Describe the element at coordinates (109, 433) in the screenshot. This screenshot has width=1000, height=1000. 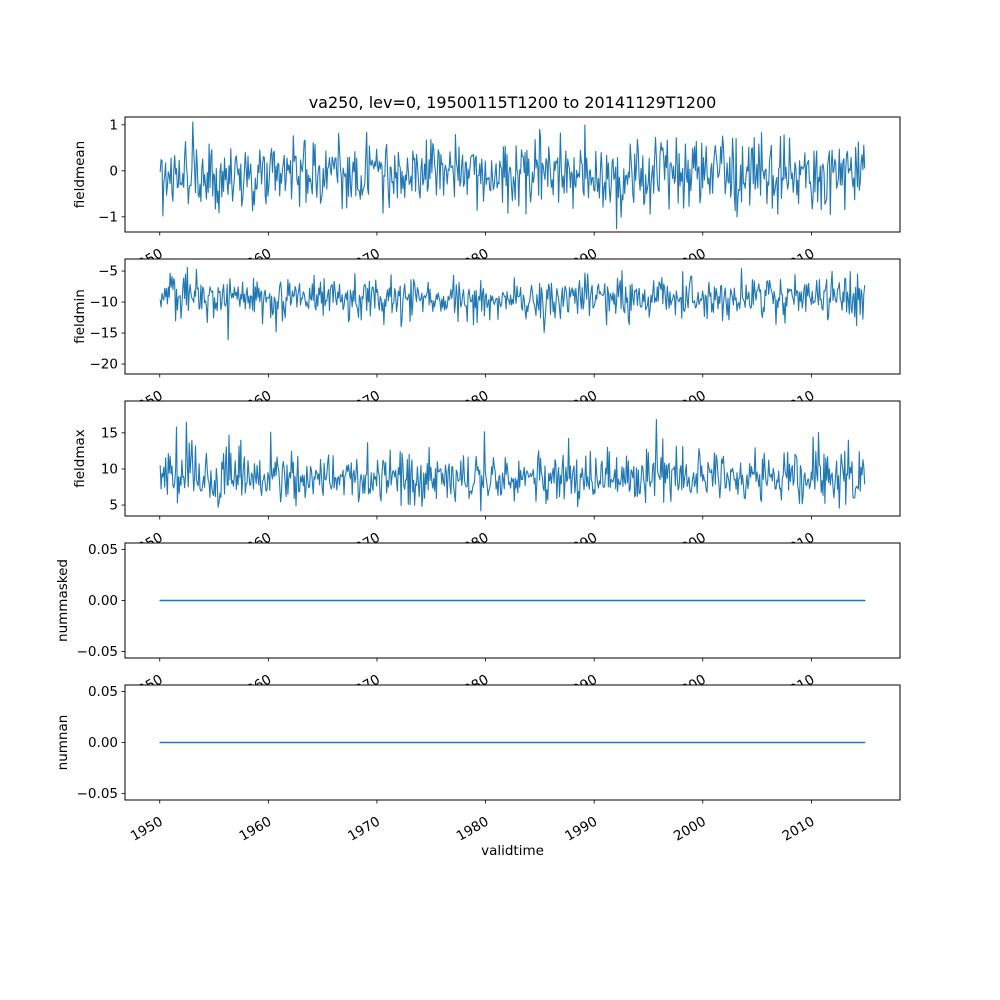
I see `y-tick-label: 15` at that location.